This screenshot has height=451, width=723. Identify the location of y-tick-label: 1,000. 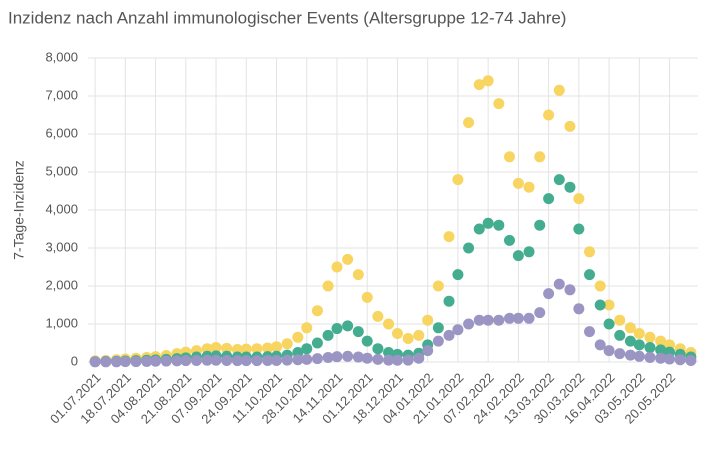
(61, 322).